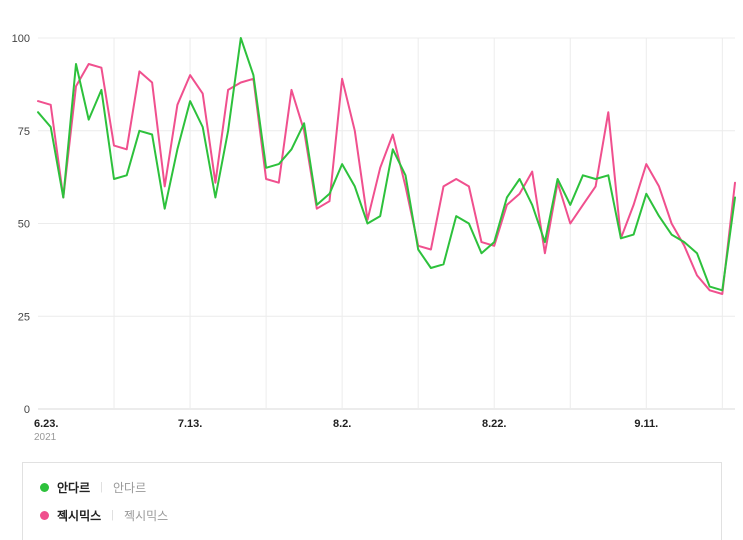 This screenshot has width=743, height=540. I want to click on svg-text: 2021, so click(45, 437).